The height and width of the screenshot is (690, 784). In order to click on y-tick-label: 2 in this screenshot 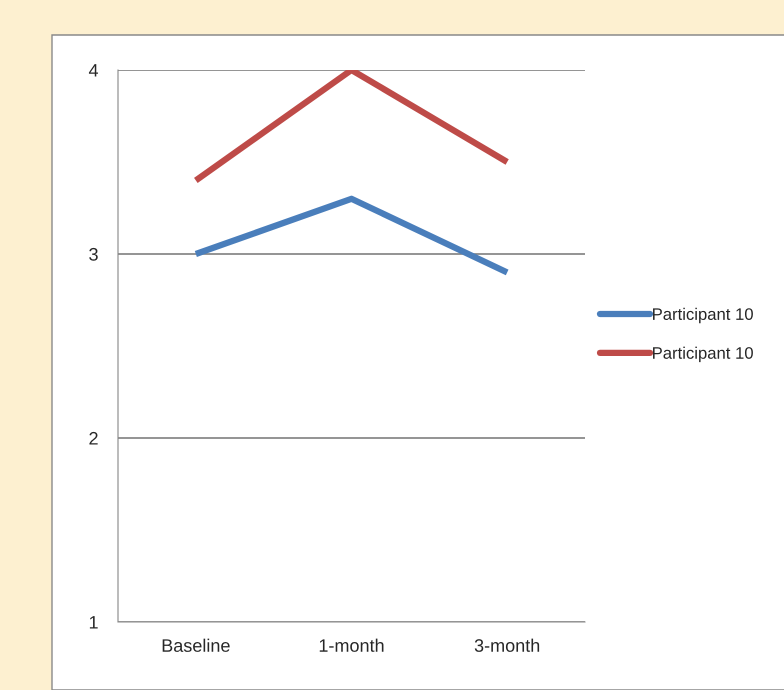, I will do `click(93, 438)`.